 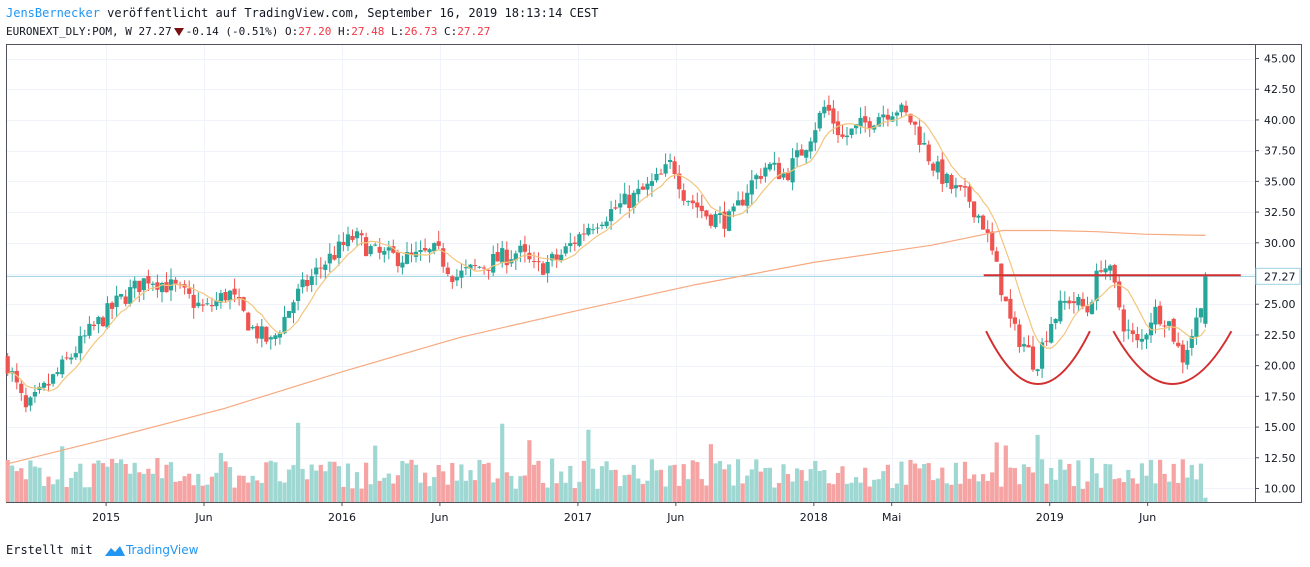 I want to click on time-axis: 2015 Jun 2016 Jun 2017 Jun 2018 Mai 2019 Jun, so click(x=624, y=513).